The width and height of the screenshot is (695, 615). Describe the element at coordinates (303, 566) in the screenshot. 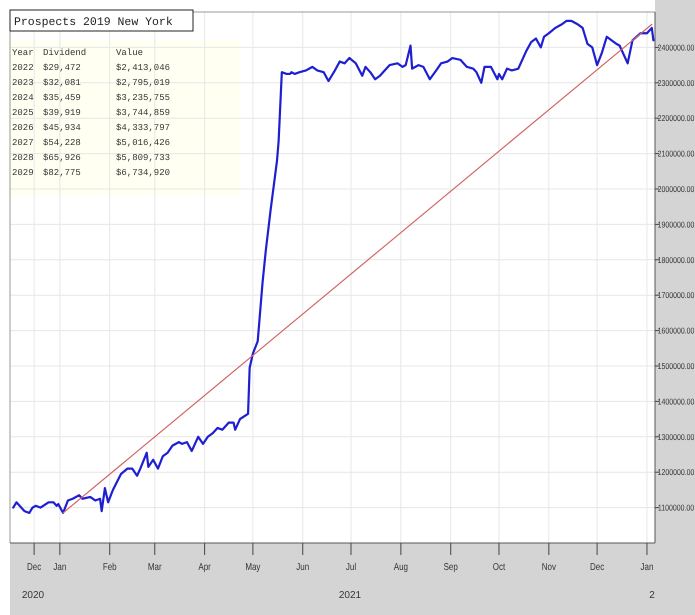

I see `x-tick-label: Jun` at that location.